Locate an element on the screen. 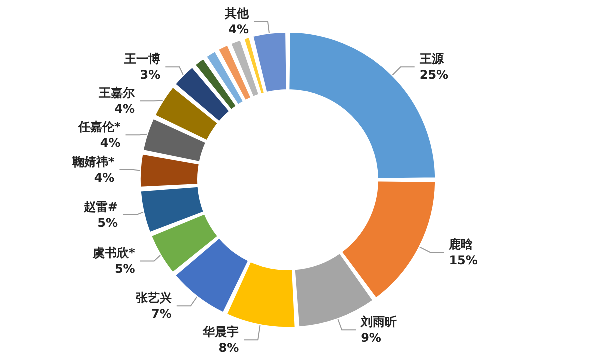  slice-label: 张艺兴 is located at coordinates (154, 298).